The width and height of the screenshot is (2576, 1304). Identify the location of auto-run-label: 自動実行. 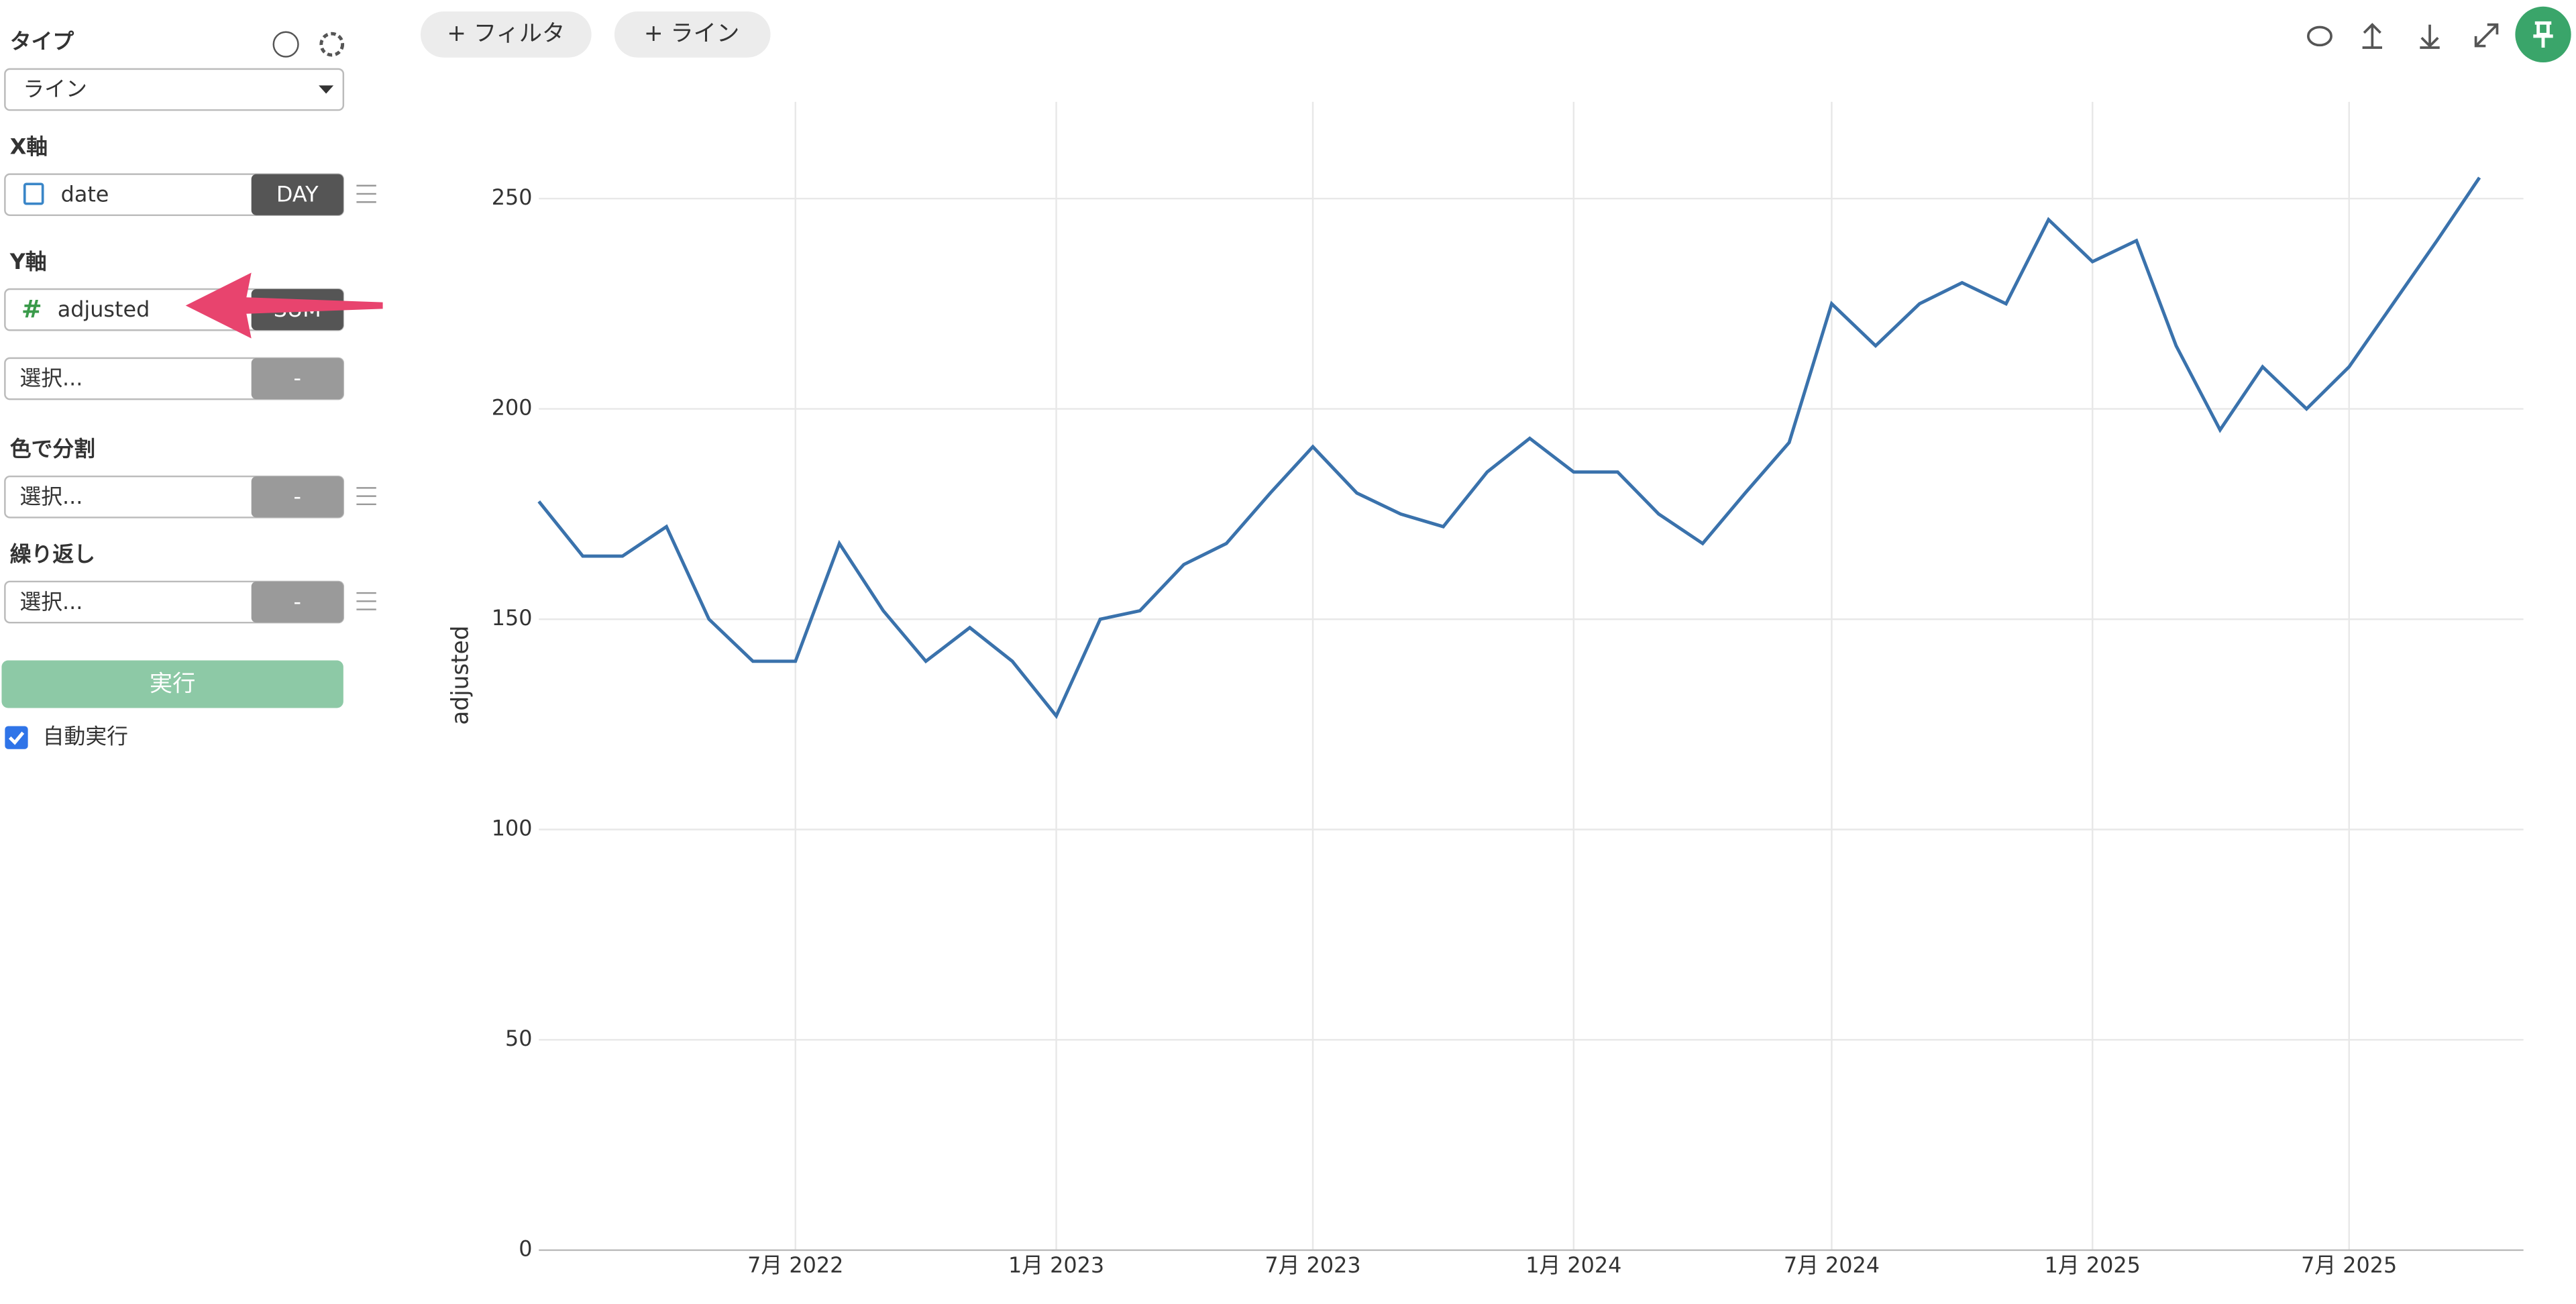
(85, 737).